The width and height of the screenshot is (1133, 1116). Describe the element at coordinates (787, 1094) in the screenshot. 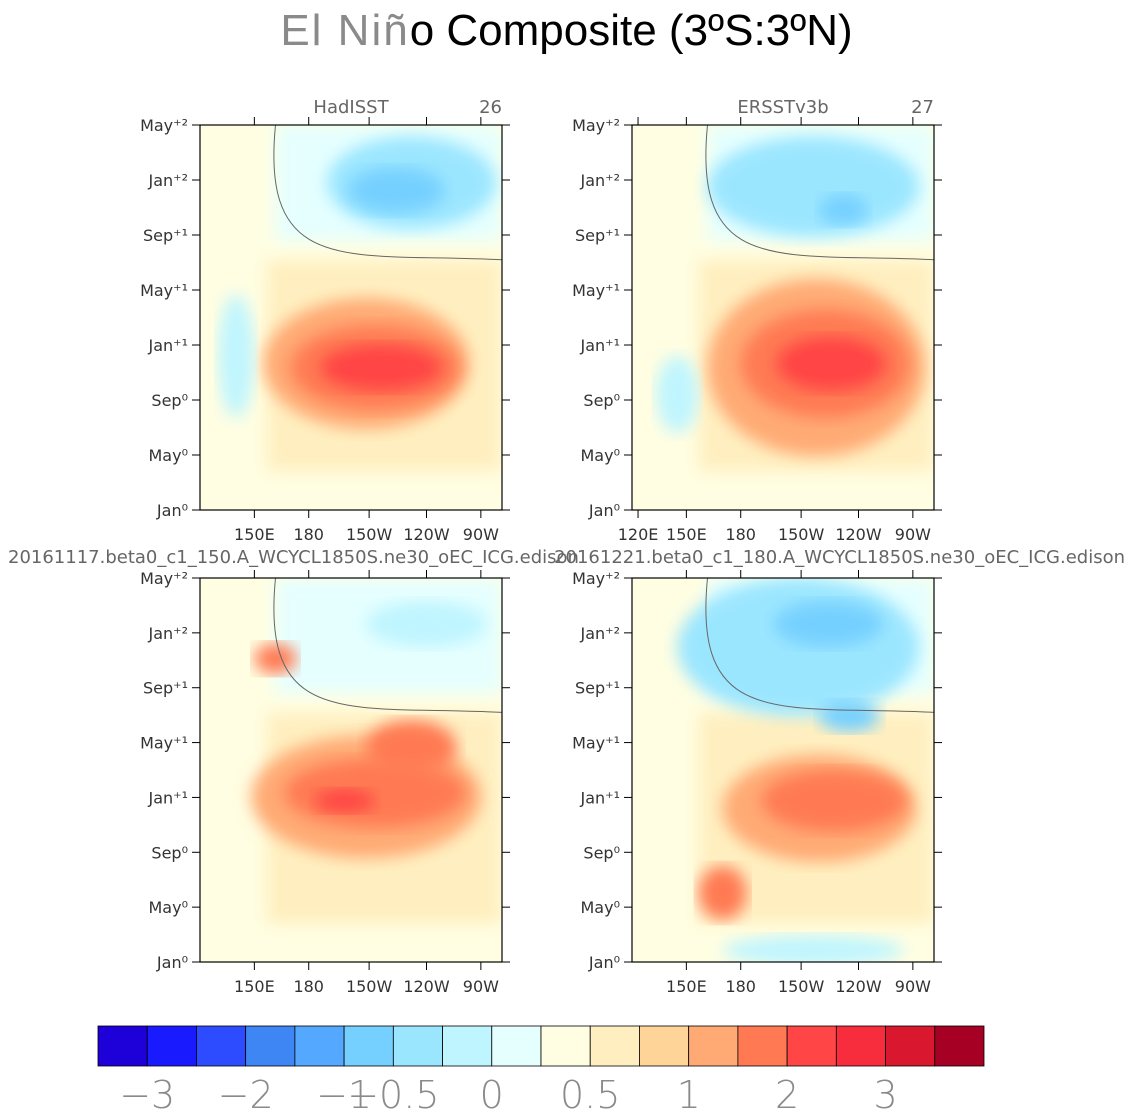

I see `colorbar-label: 2` at that location.